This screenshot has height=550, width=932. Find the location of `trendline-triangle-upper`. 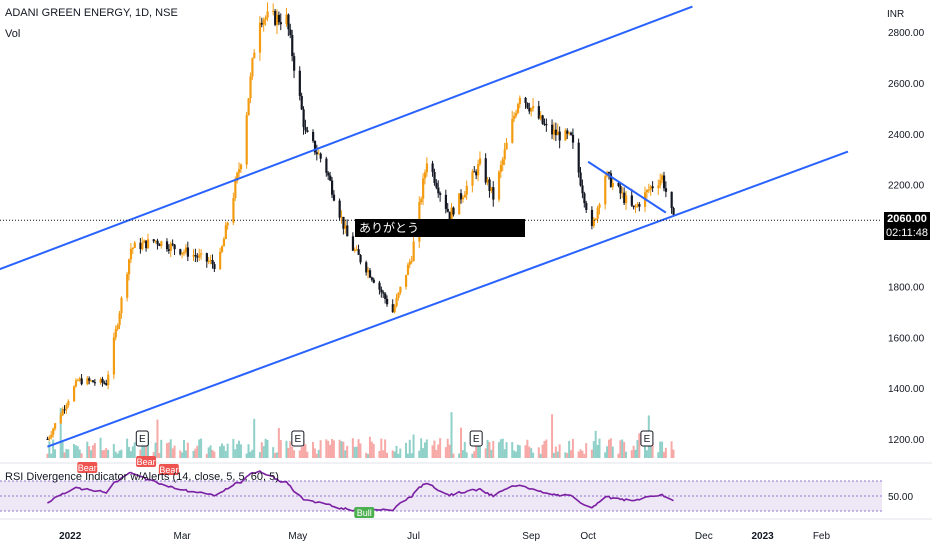

trendline-triangle-upper is located at coordinates (627, 187).